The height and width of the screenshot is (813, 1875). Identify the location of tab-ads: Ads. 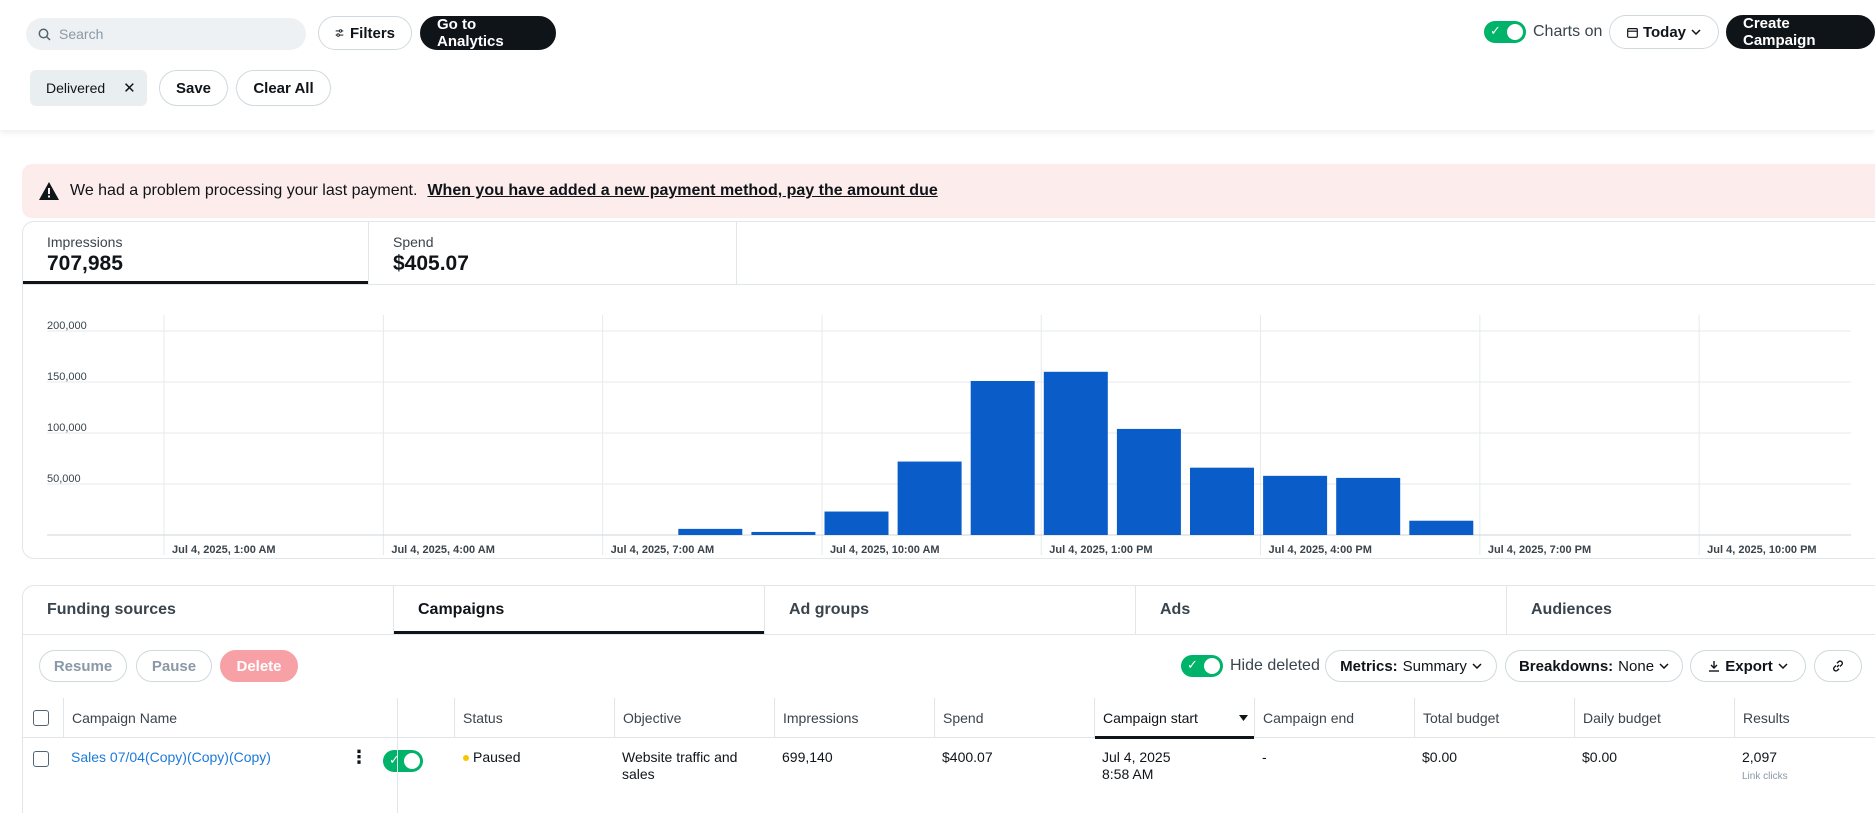
(1321, 610).